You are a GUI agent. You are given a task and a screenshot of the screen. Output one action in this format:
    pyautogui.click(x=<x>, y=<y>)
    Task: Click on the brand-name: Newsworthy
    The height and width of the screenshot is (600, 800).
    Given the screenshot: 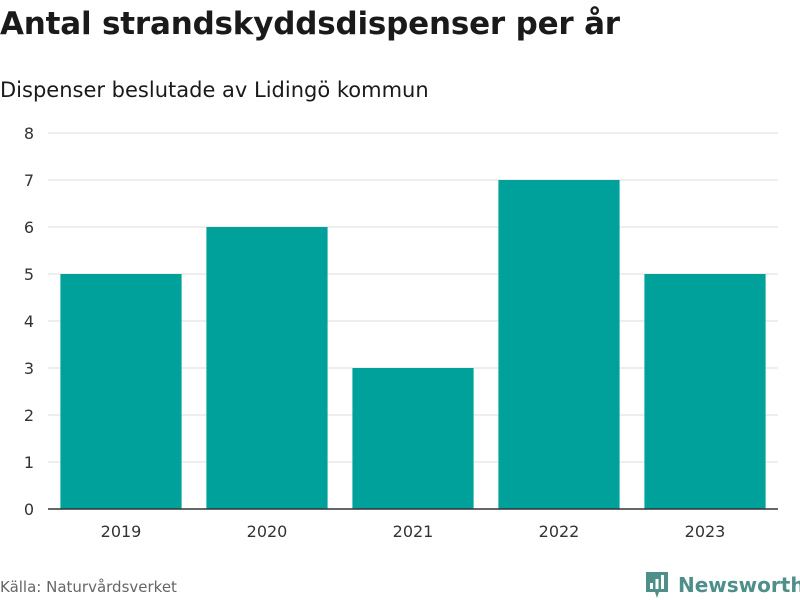 What is the action you would take?
    pyautogui.click(x=739, y=585)
    